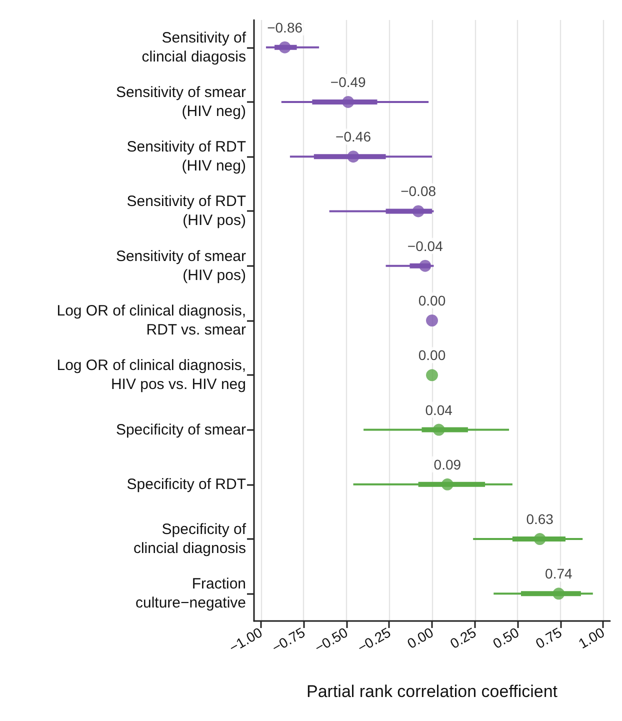 Image resolution: width=622 pixels, height=721 pixels. What do you see at coordinates (194, 47) in the screenshot?
I see `y-tick-label: Sensitivity of clincial diagosis` at bounding box center [194, 47].